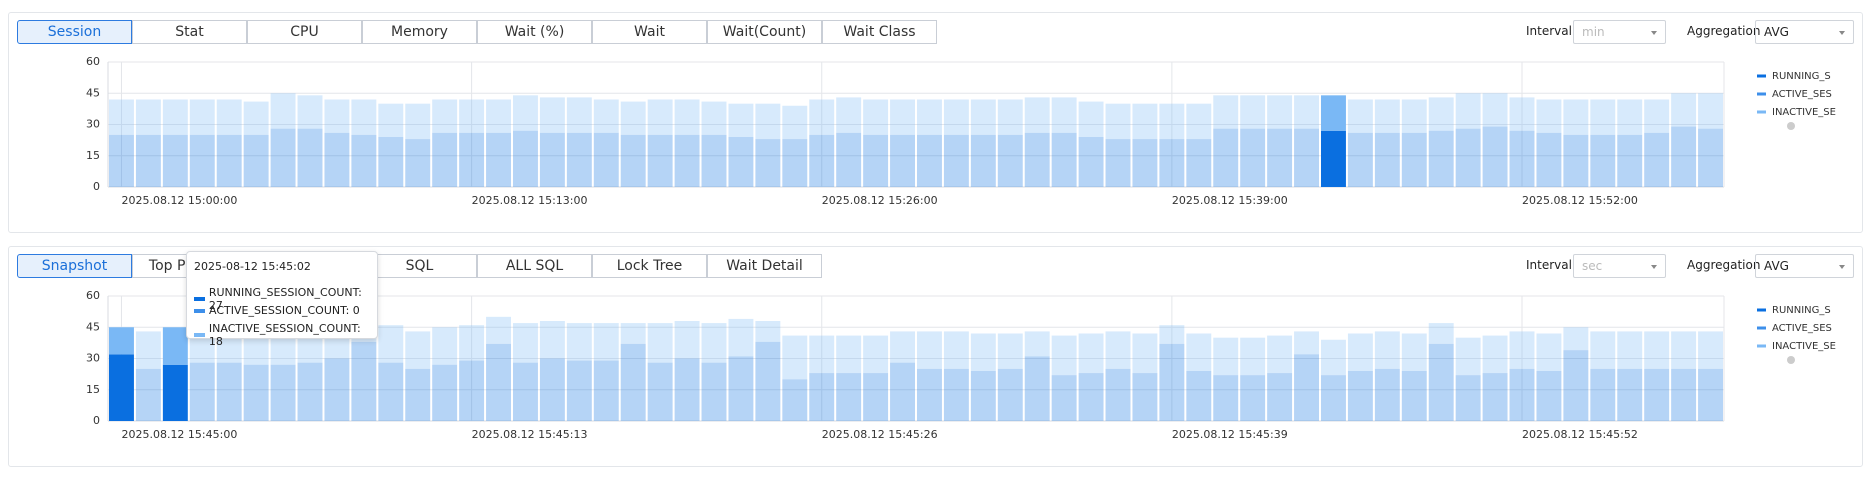  I want to click on interval-value: min, so click(1593, 32).